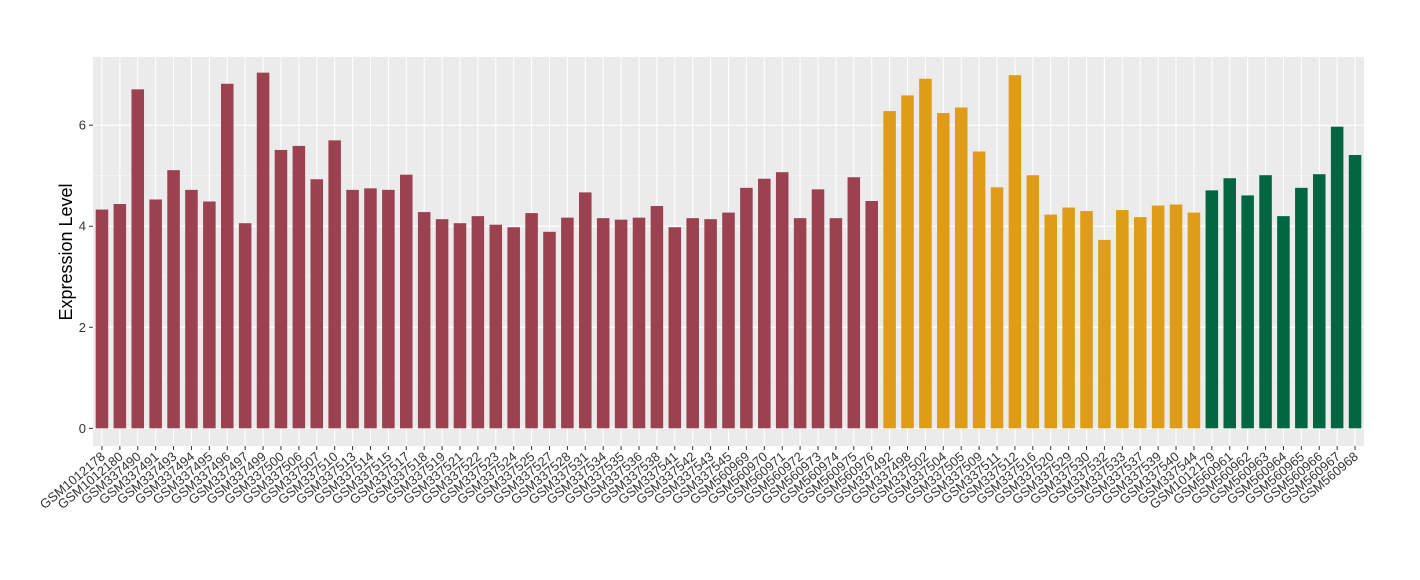 This screenshot has height=580, width=1420. I want to click on bar-gsm337533, so click(1122, 319).